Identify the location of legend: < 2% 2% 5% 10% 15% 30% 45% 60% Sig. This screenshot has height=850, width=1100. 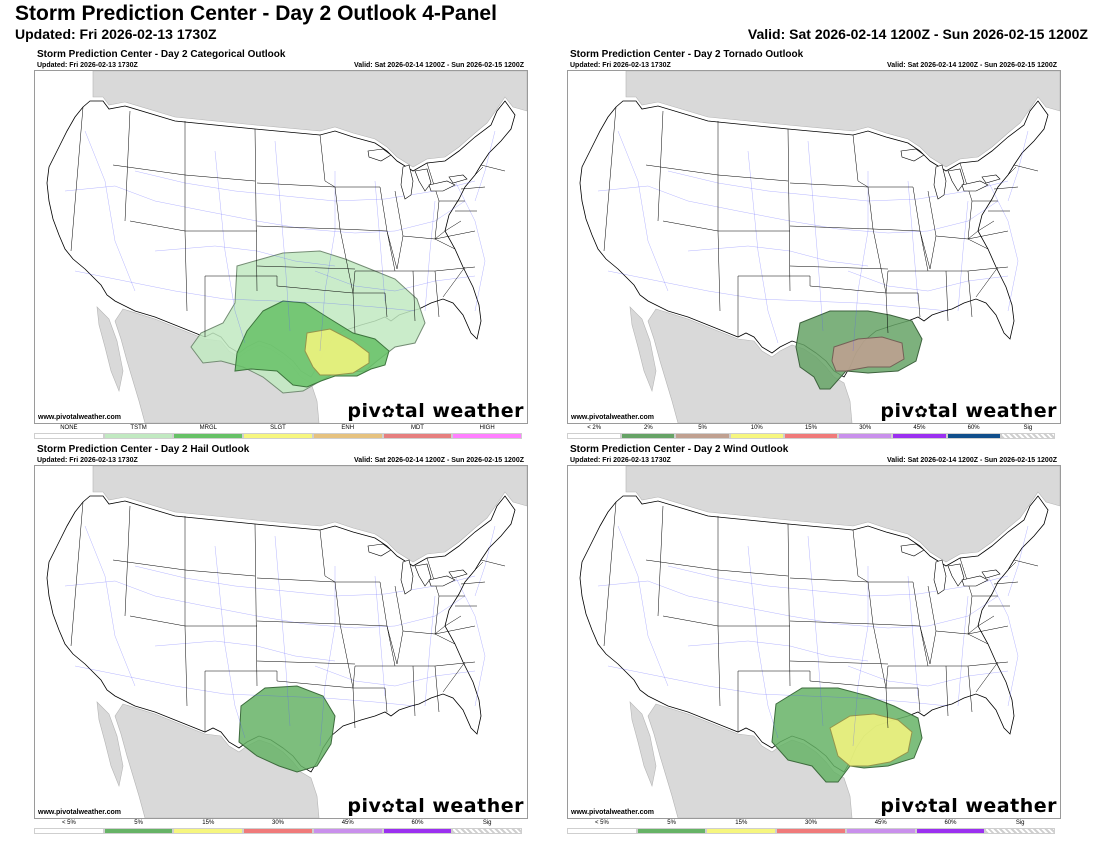
(811, 432).